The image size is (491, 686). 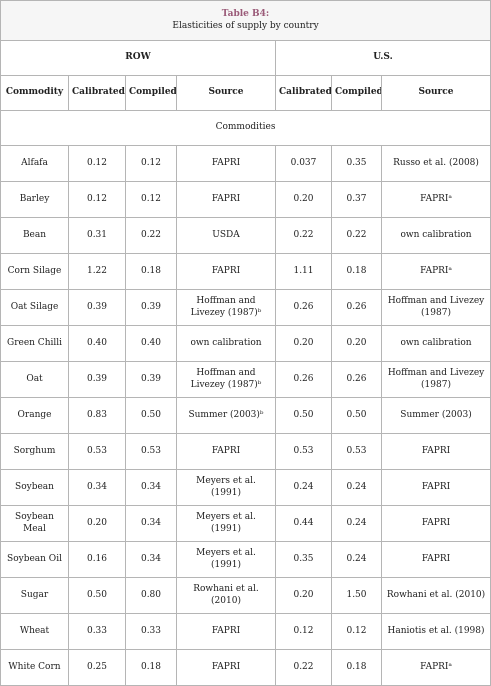 I want to click on table-row: Sorghum 0.53 0.53 FAPRI 0.53 0.53 FAPRI, so click(x=245, y=451).